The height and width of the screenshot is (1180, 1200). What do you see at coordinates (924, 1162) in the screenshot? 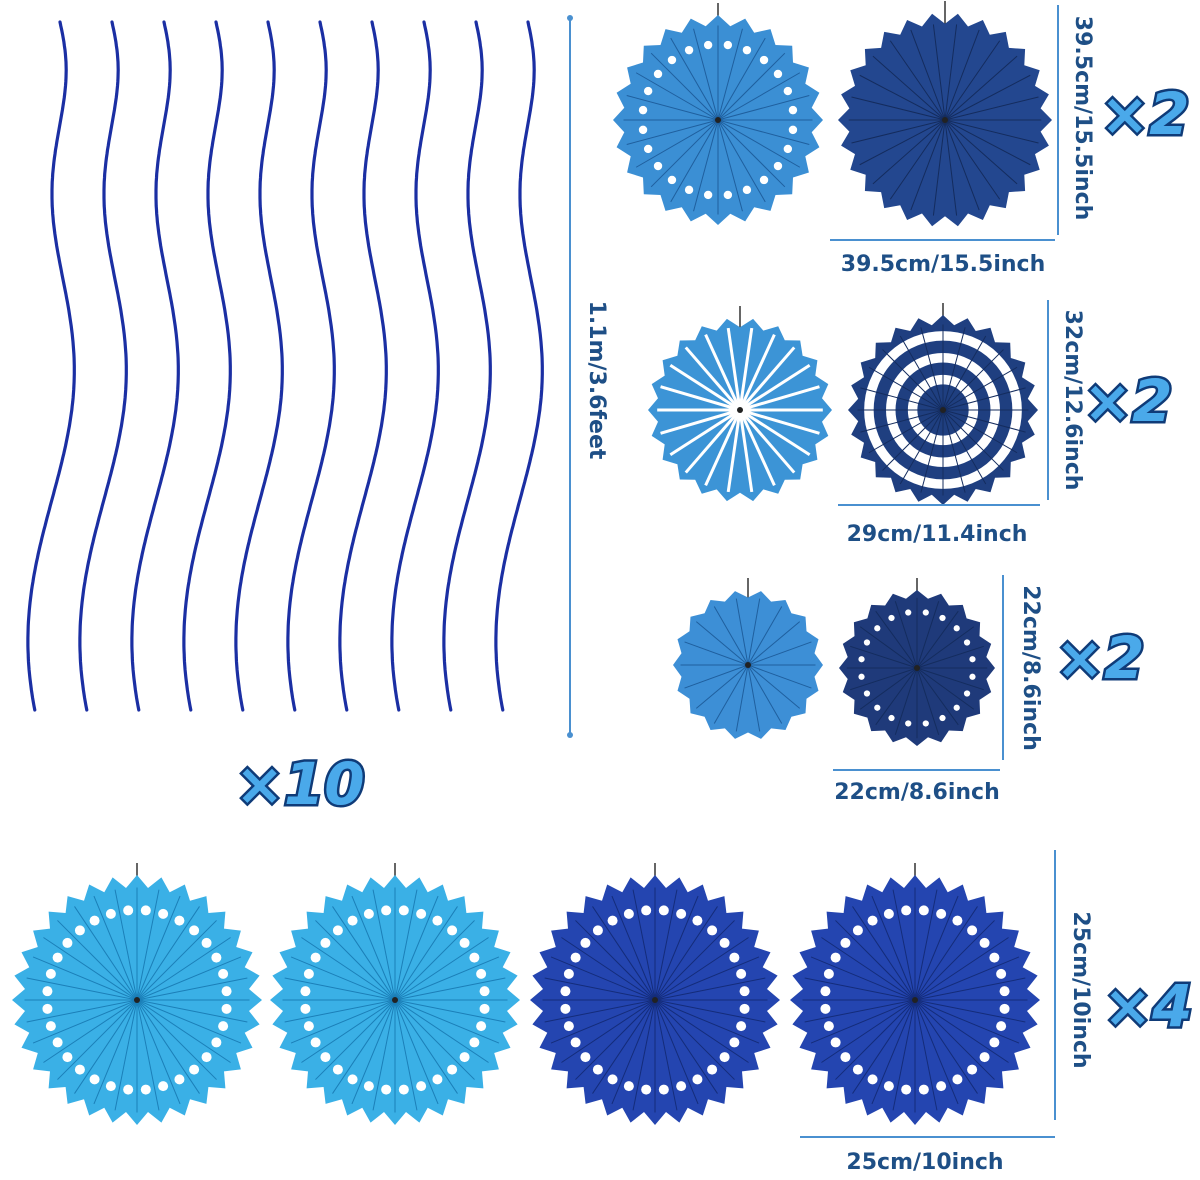
I see `fan-width: 25cm/10inch` at bounding box center [924, 1162].